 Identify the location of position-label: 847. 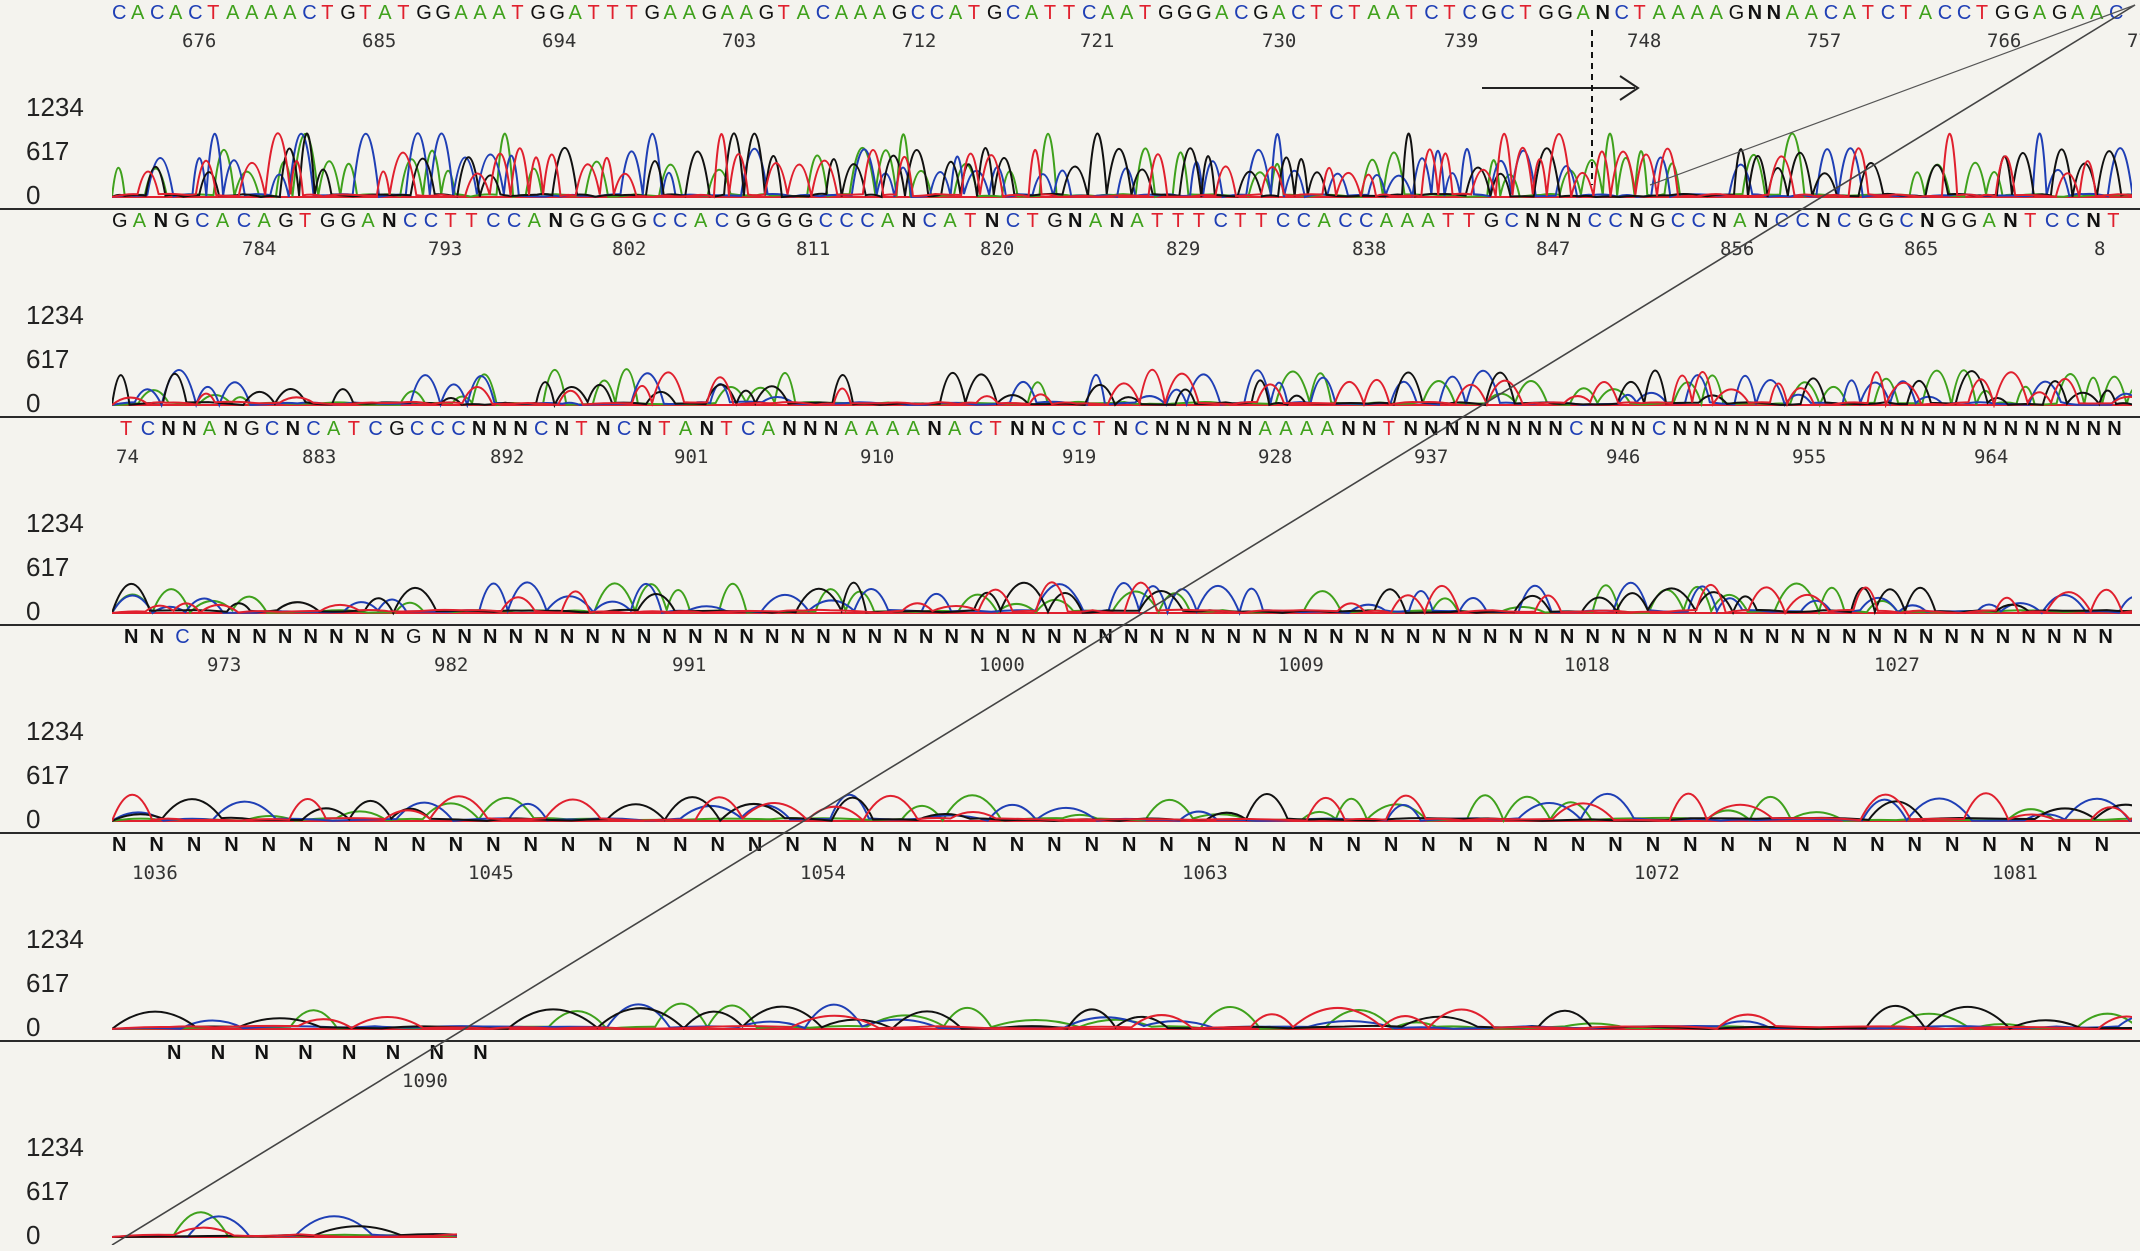
(1553, 249).